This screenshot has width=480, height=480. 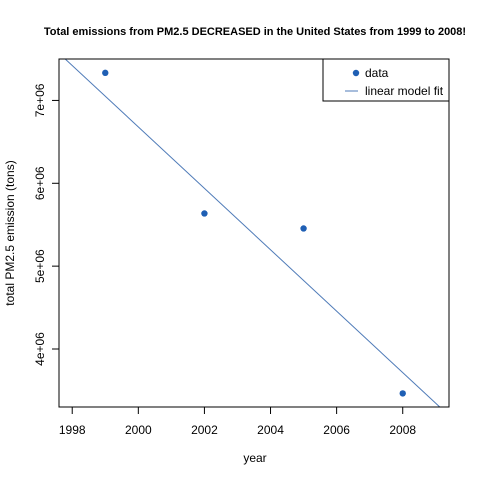 I want to click on y-axis: 4e+06 5e+06 6e+06 7e+06, so click(x=46, y=224).